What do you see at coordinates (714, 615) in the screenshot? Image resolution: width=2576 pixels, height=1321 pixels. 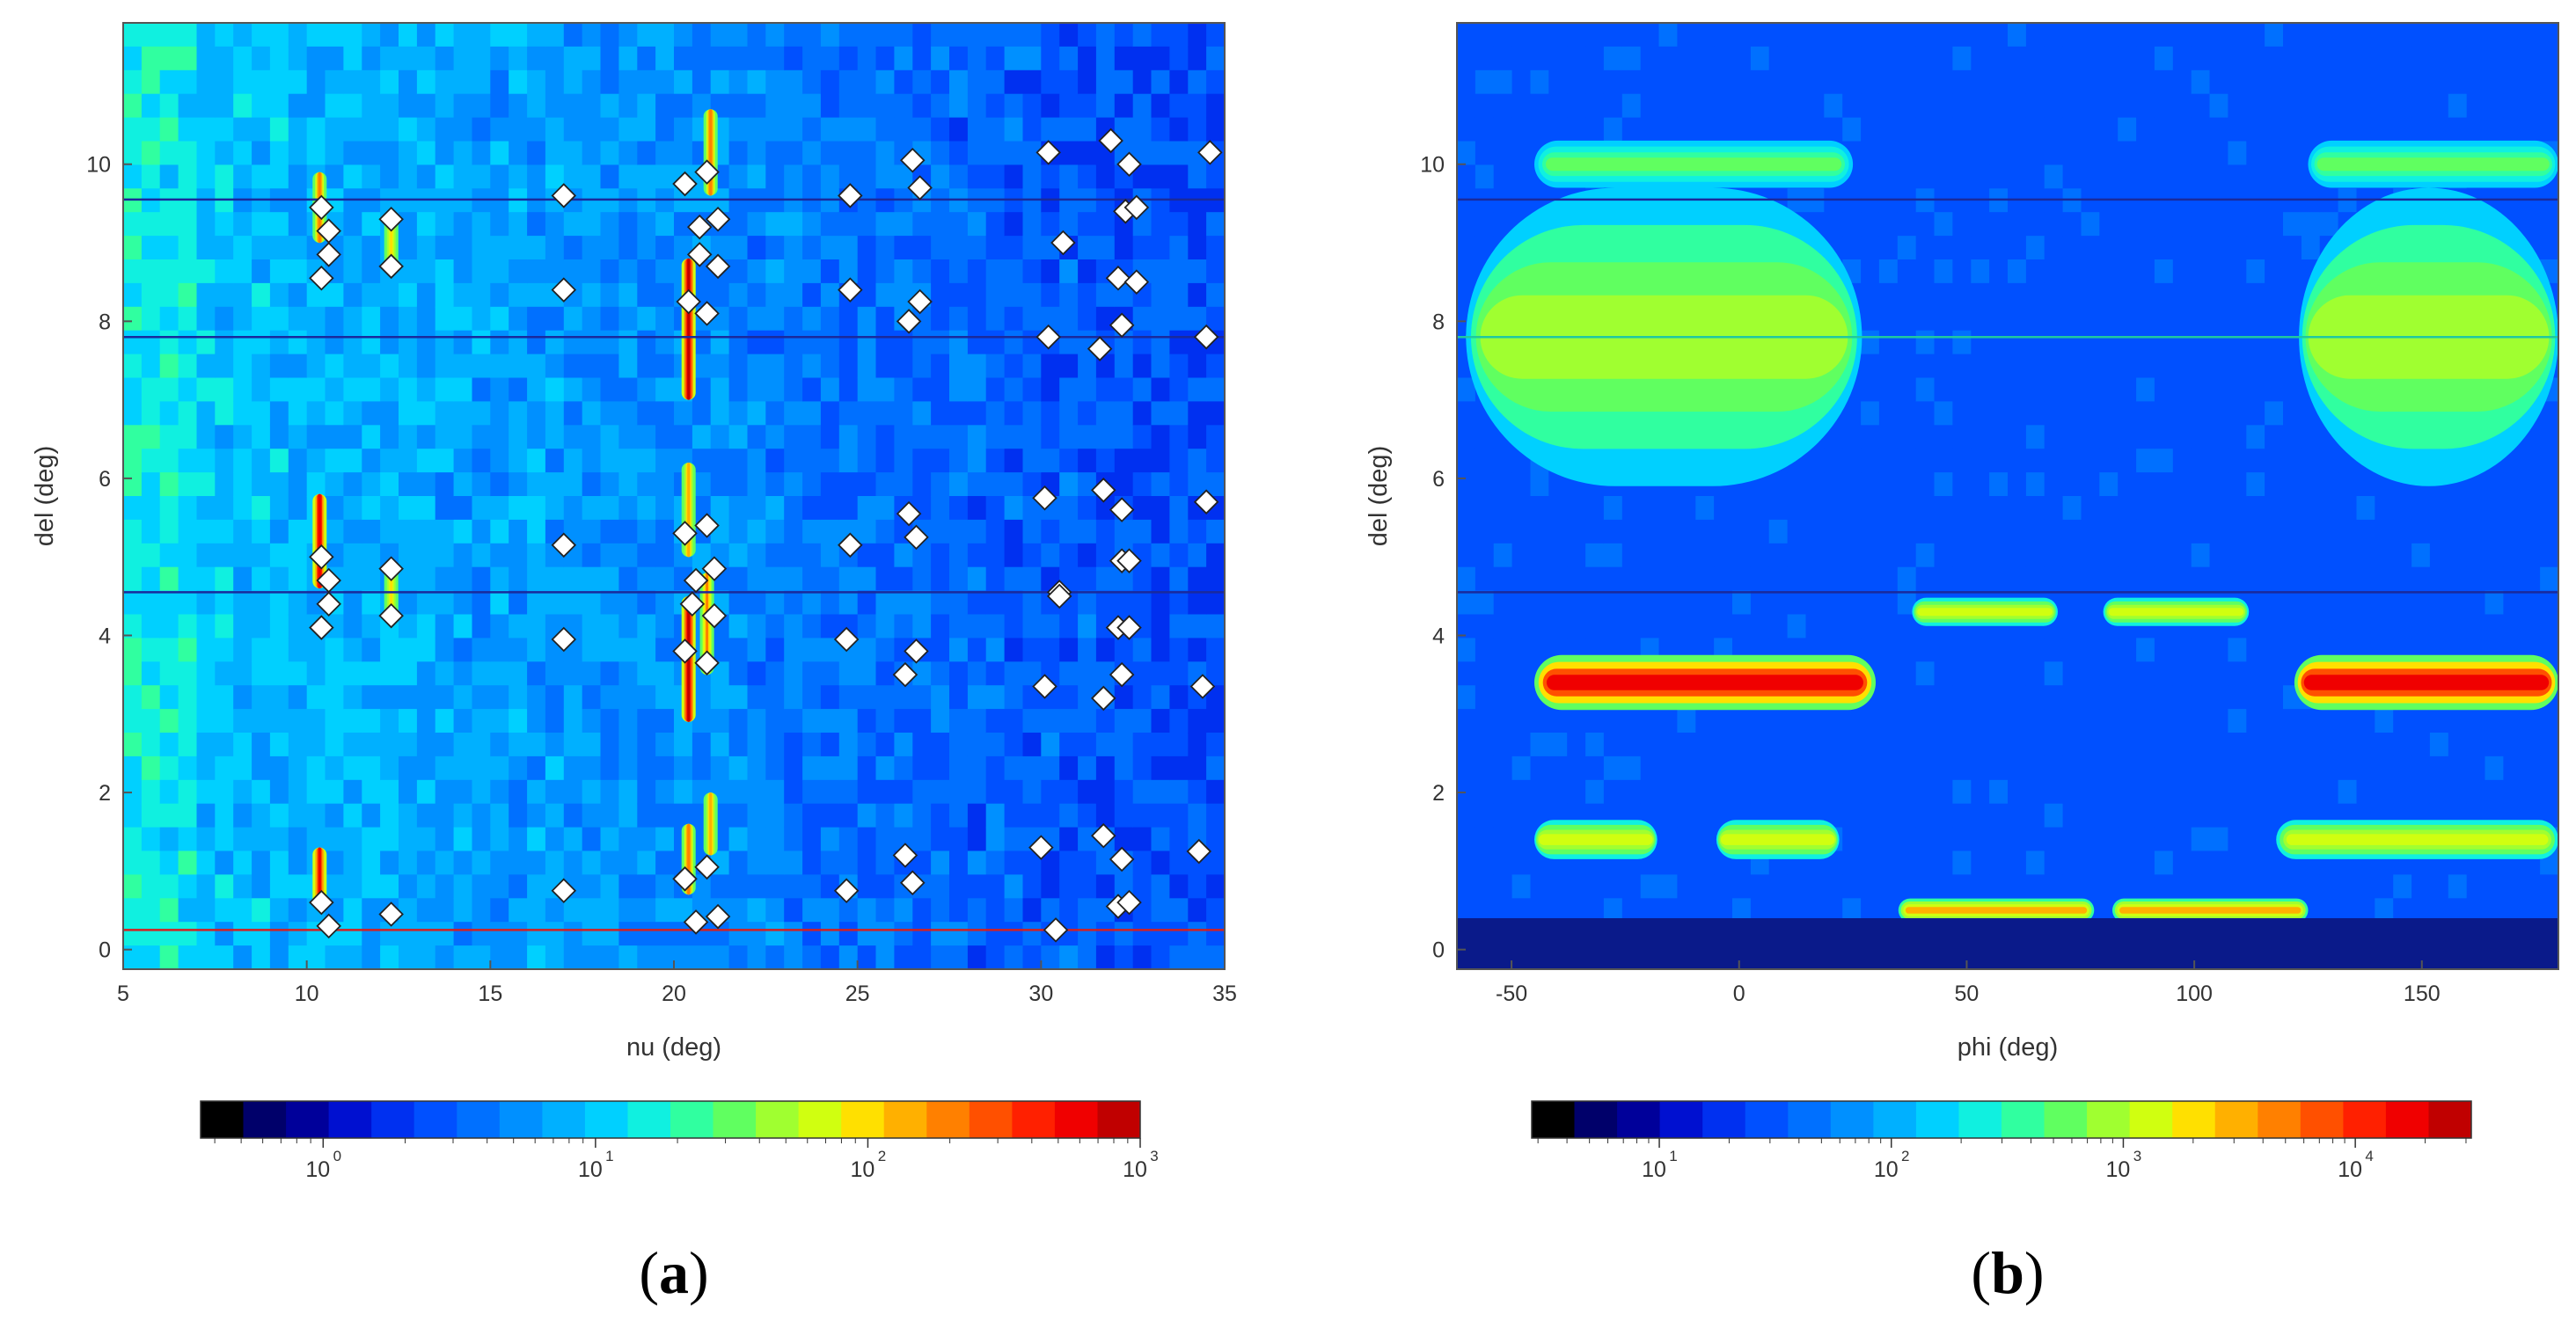 I see `peak-marker` at bounding box center [714, 615].